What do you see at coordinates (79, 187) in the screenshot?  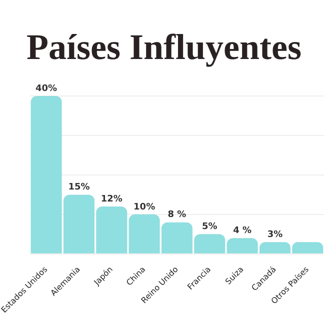 I see `data-label: 15%` at bounding box center [79, 187].